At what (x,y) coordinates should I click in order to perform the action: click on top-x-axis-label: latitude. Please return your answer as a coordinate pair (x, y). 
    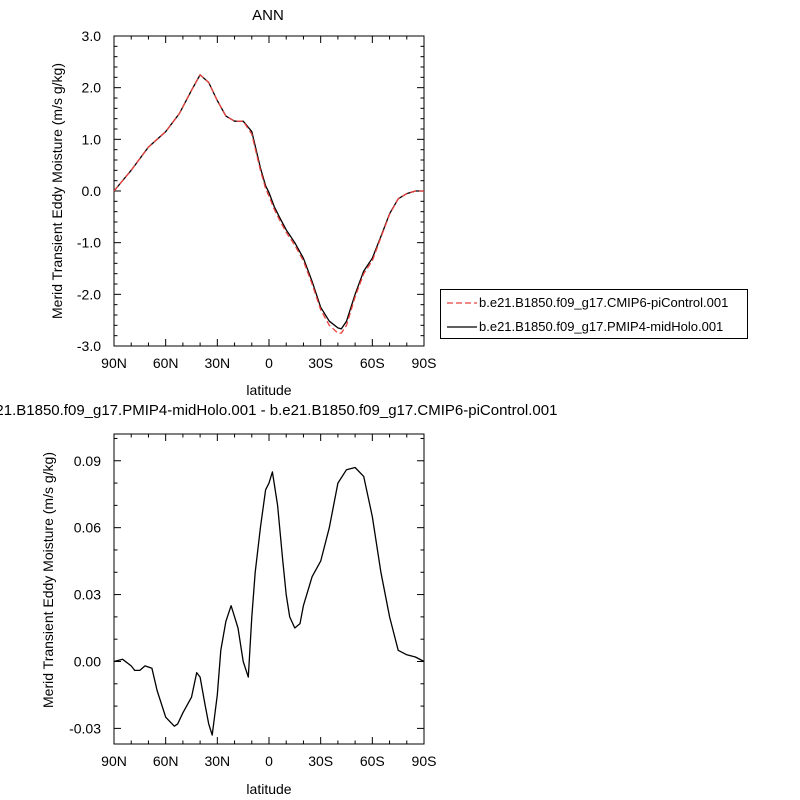
    Looking at the image, I should click on (268, 390).